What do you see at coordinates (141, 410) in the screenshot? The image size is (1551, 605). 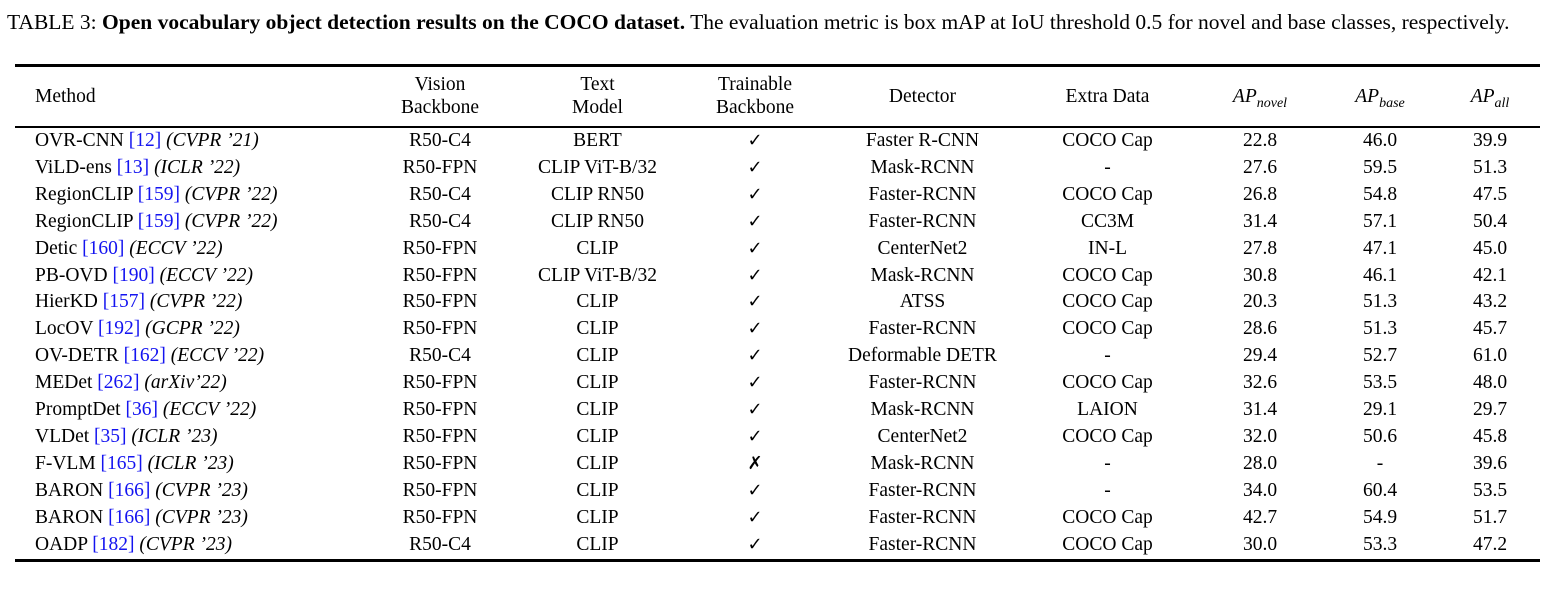 I see `citation-link: [36]` at bounding box center [141, 410].